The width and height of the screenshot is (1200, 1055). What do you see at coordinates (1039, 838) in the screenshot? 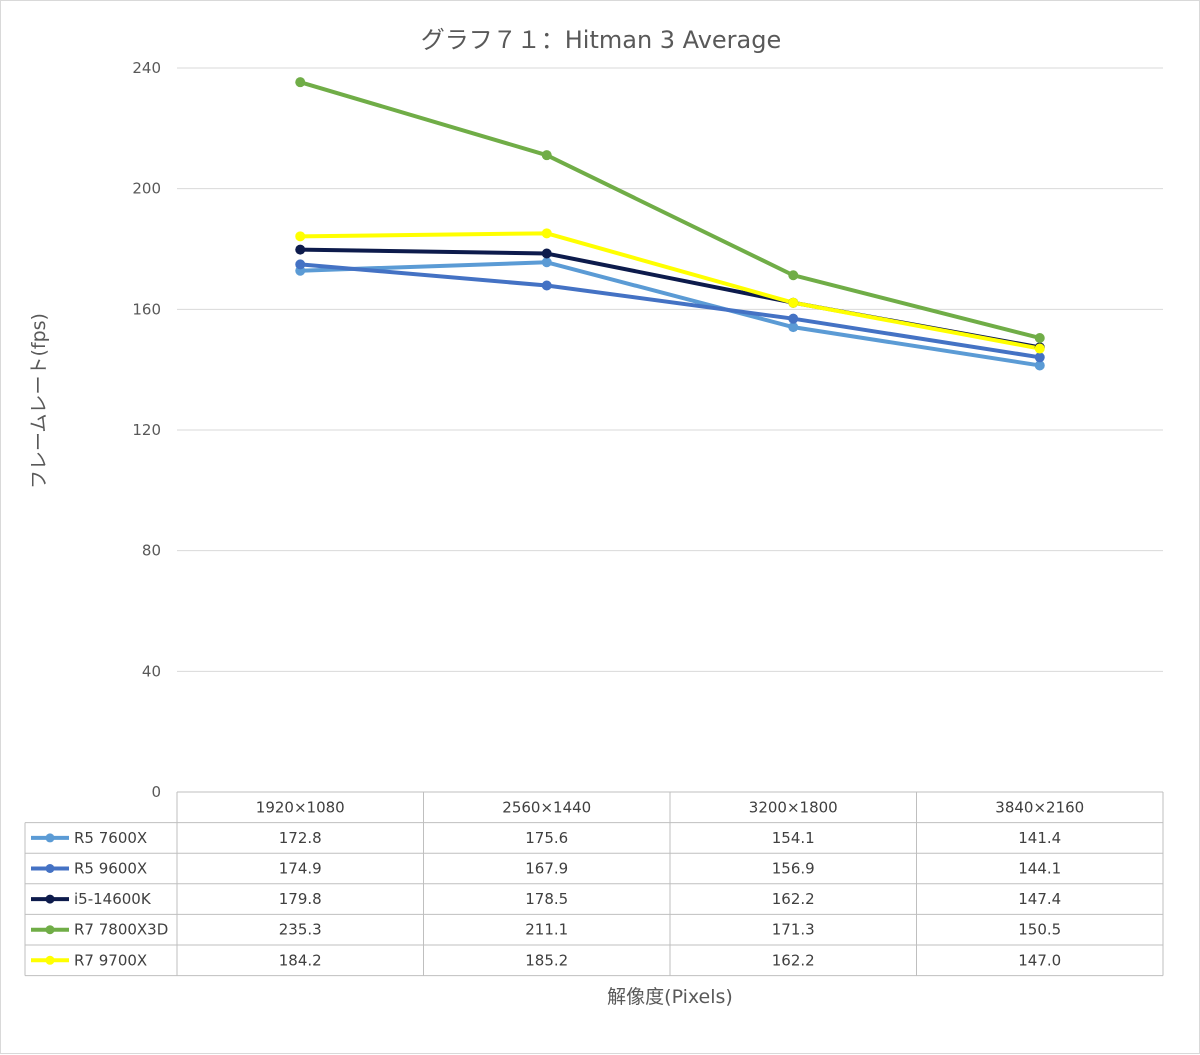
I see `data-value: 141.4` at bounding box center [1039, 838].